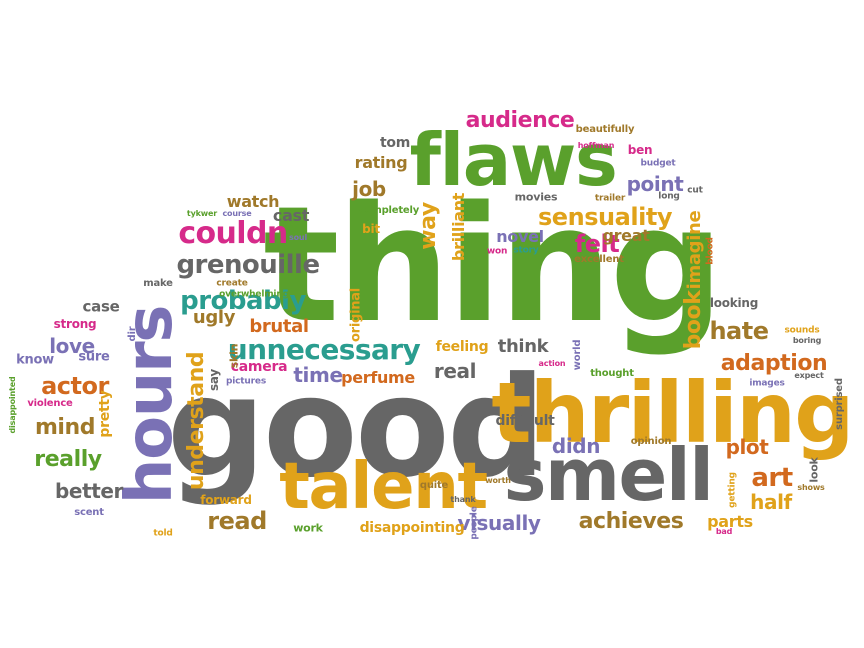 The image size is (864, 648). What do you see at coordinates (732, 490) in the screenshot?
I see `word-getting: getting` at bounding box center [732, 490].